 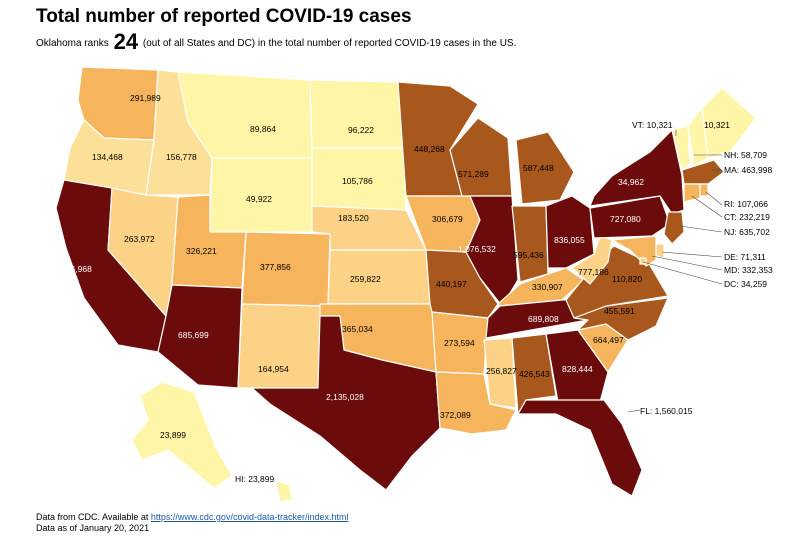 What do you see at coordinates (455, 415) in the screenshot?
I see `label-LA: 372,089` at bounding box center [455, 415].